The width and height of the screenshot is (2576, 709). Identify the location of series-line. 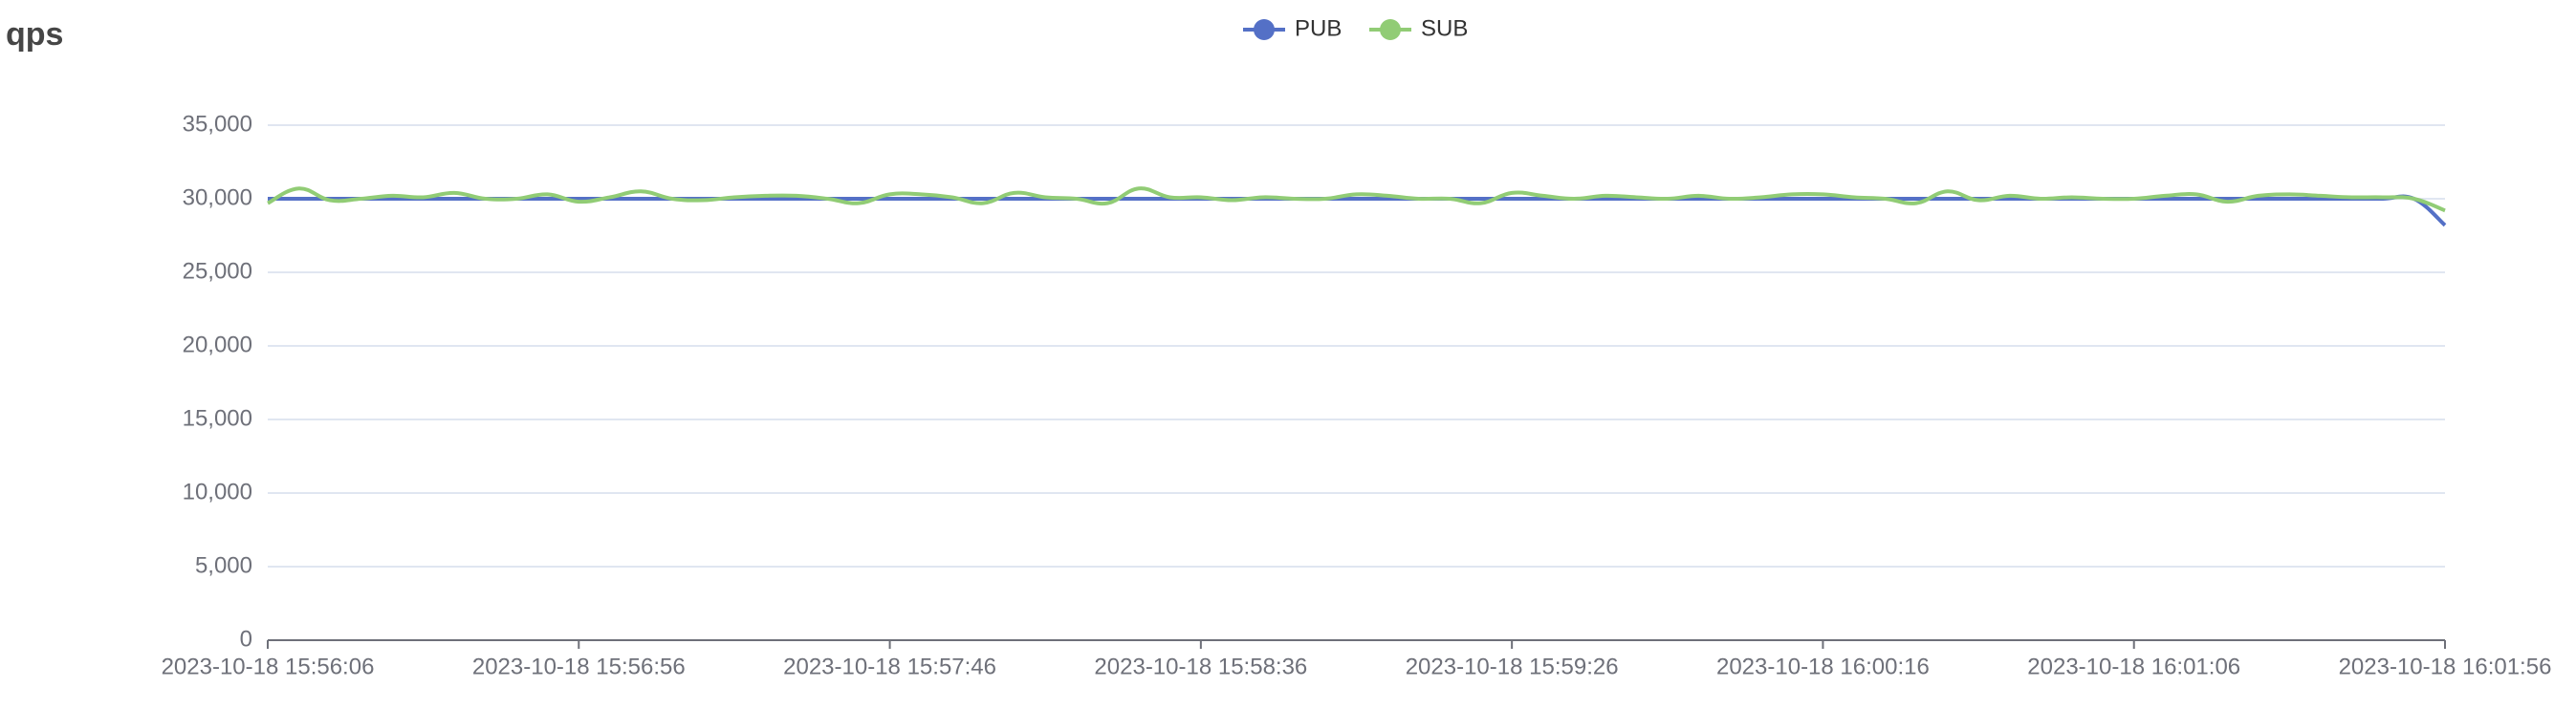
(1356, 199).